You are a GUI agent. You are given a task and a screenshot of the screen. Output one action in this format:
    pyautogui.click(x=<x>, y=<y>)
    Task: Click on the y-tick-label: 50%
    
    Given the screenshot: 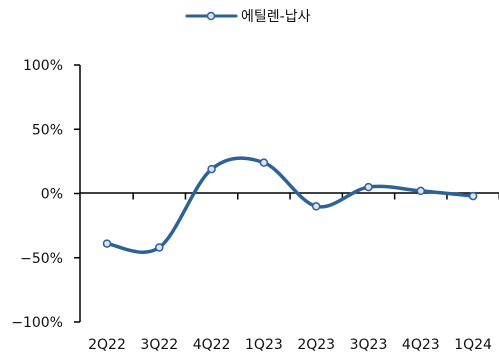 What is the action you would take?
    pyautogui.click(x=47, y=130)
    